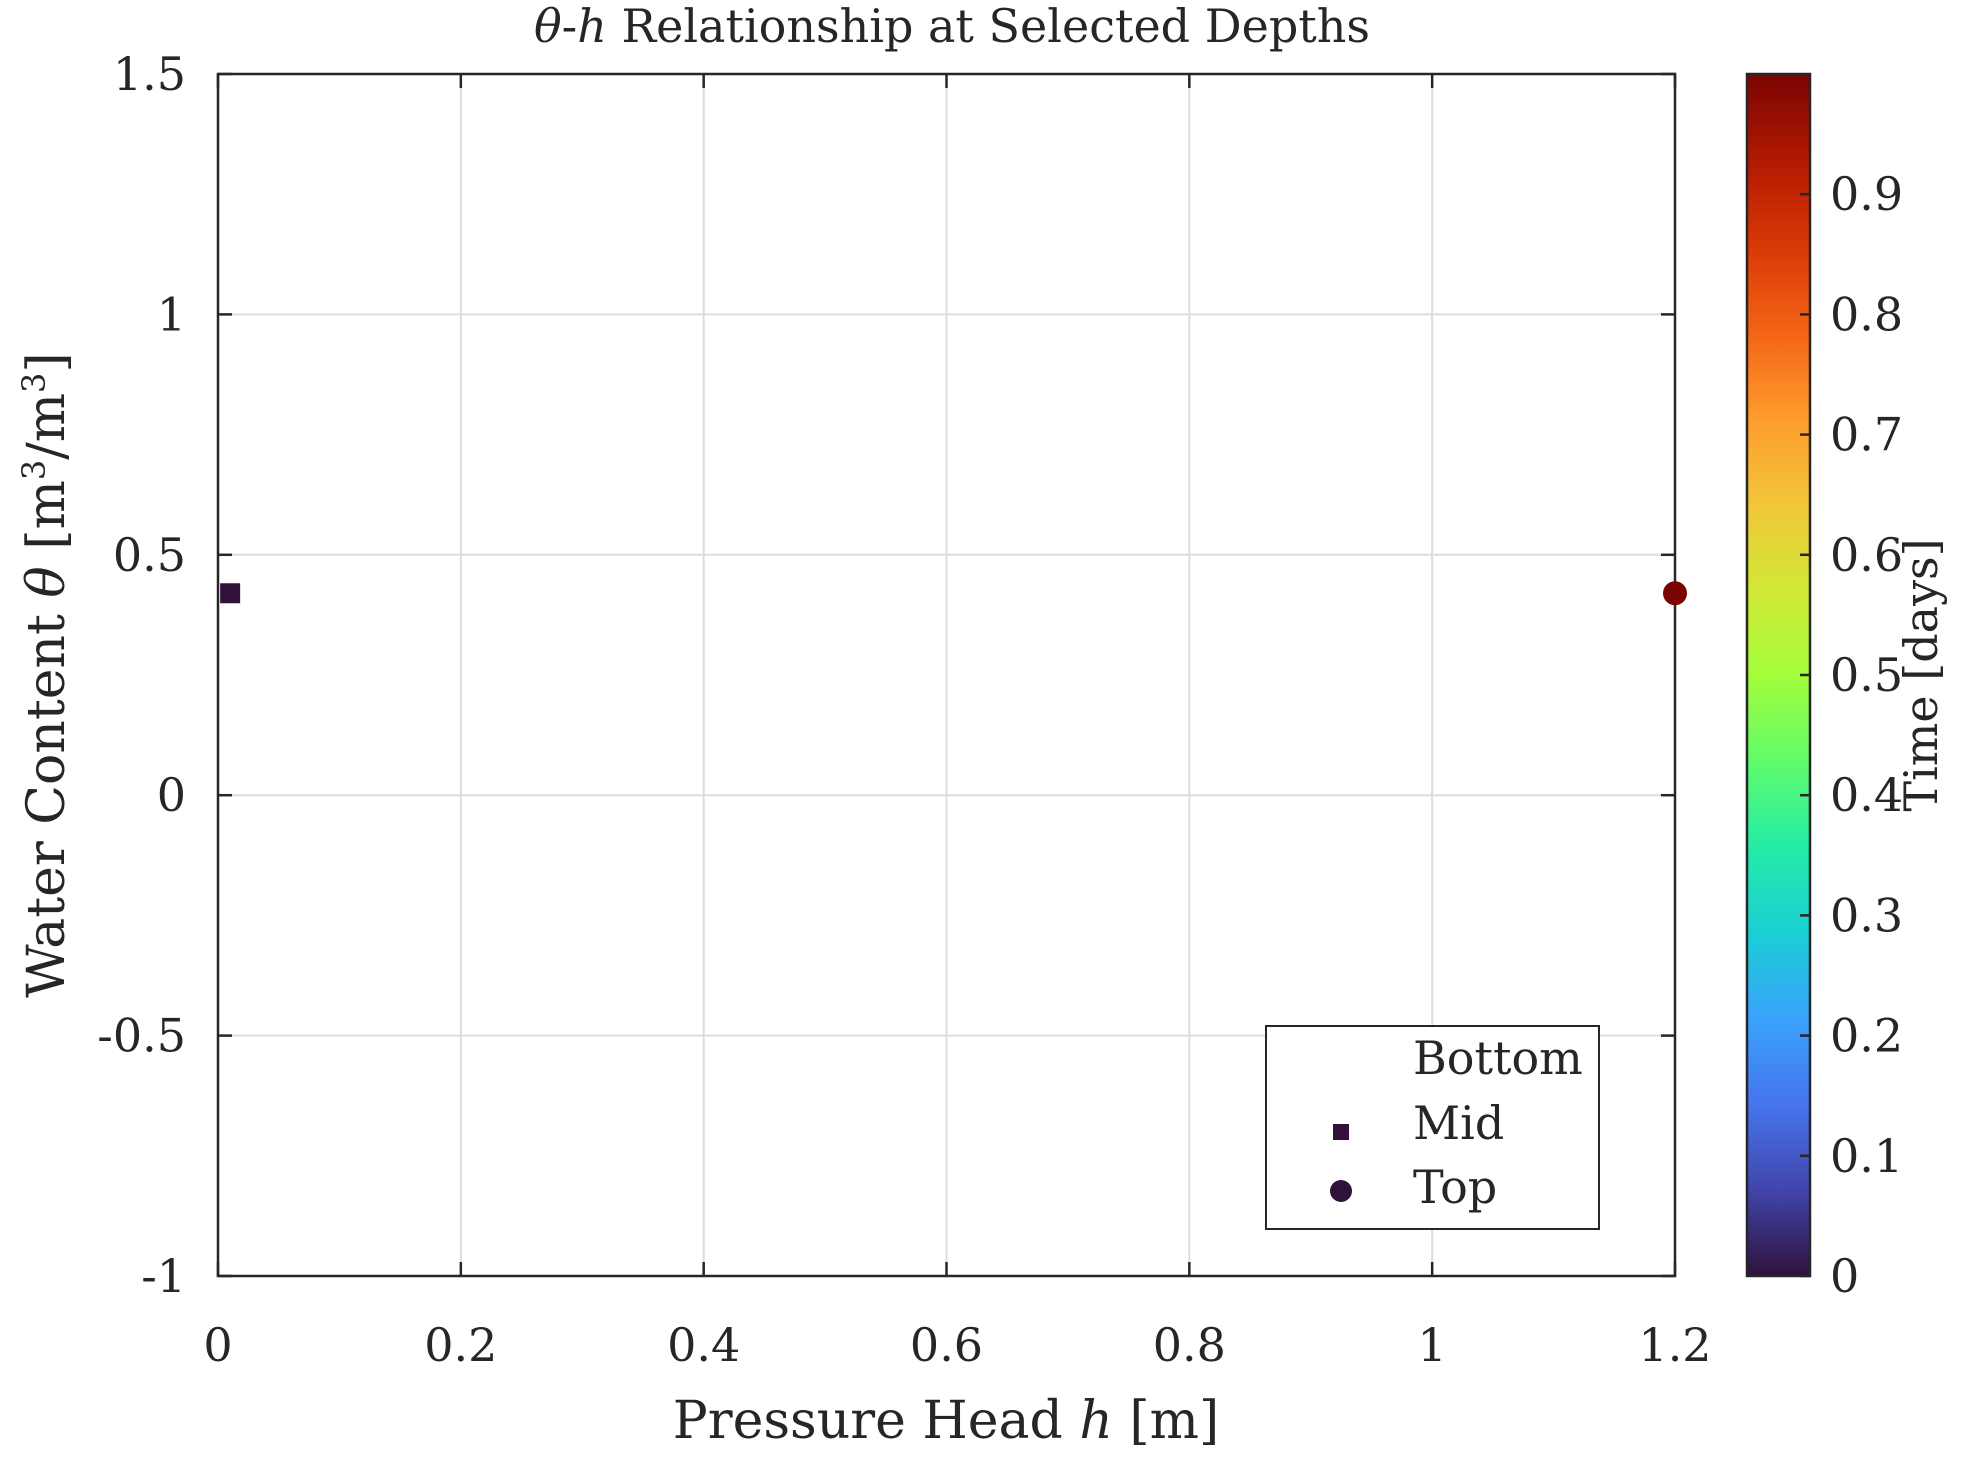 The height and width of the screenshot is (1458, 1963). What do you see at coordinates (1432, 1345) in the screenshot?
I see `x-tick-label: 1` at bounding box center [1432, 1345].